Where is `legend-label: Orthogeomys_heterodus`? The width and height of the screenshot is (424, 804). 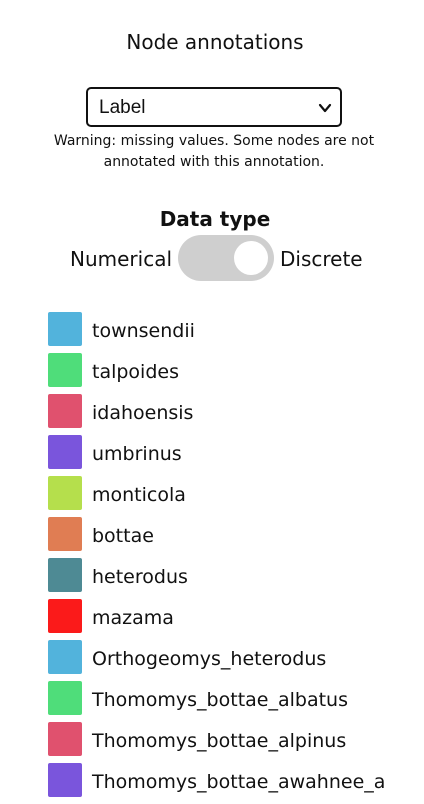 legend-label: Orthogeomys_heterodus is located at coordinates (209, 659).